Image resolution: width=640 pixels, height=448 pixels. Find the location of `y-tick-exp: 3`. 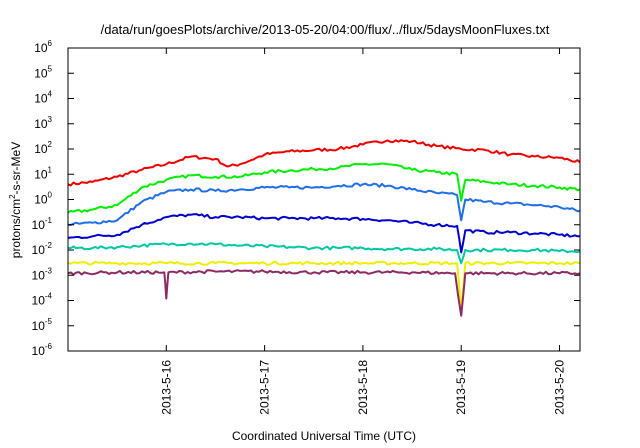

y-tick-exp: 3 is located at coordinates (50, 119).